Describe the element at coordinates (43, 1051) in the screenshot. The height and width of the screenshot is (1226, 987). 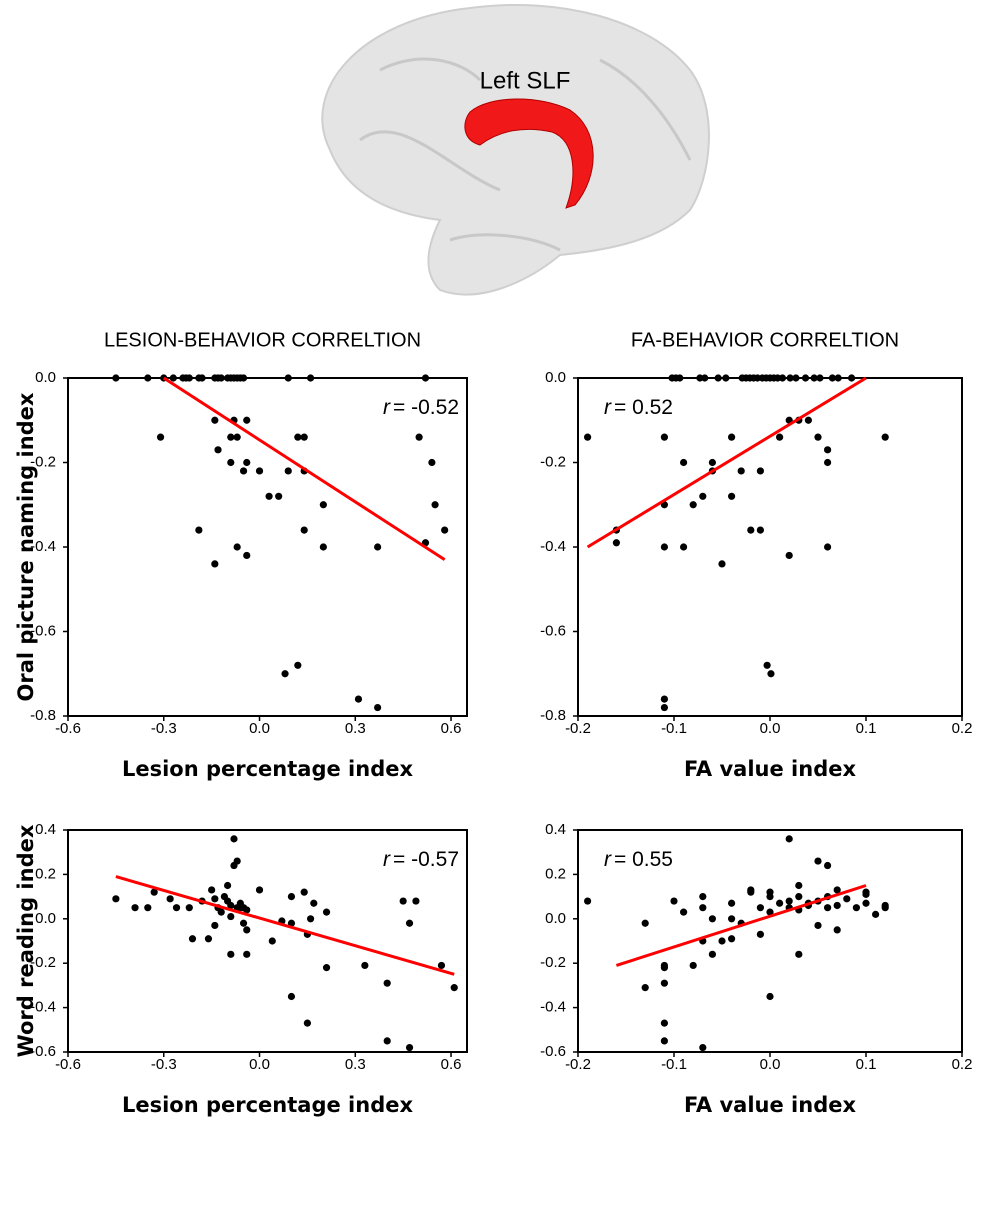
I see `y-tick-label: -0.6` at that location.